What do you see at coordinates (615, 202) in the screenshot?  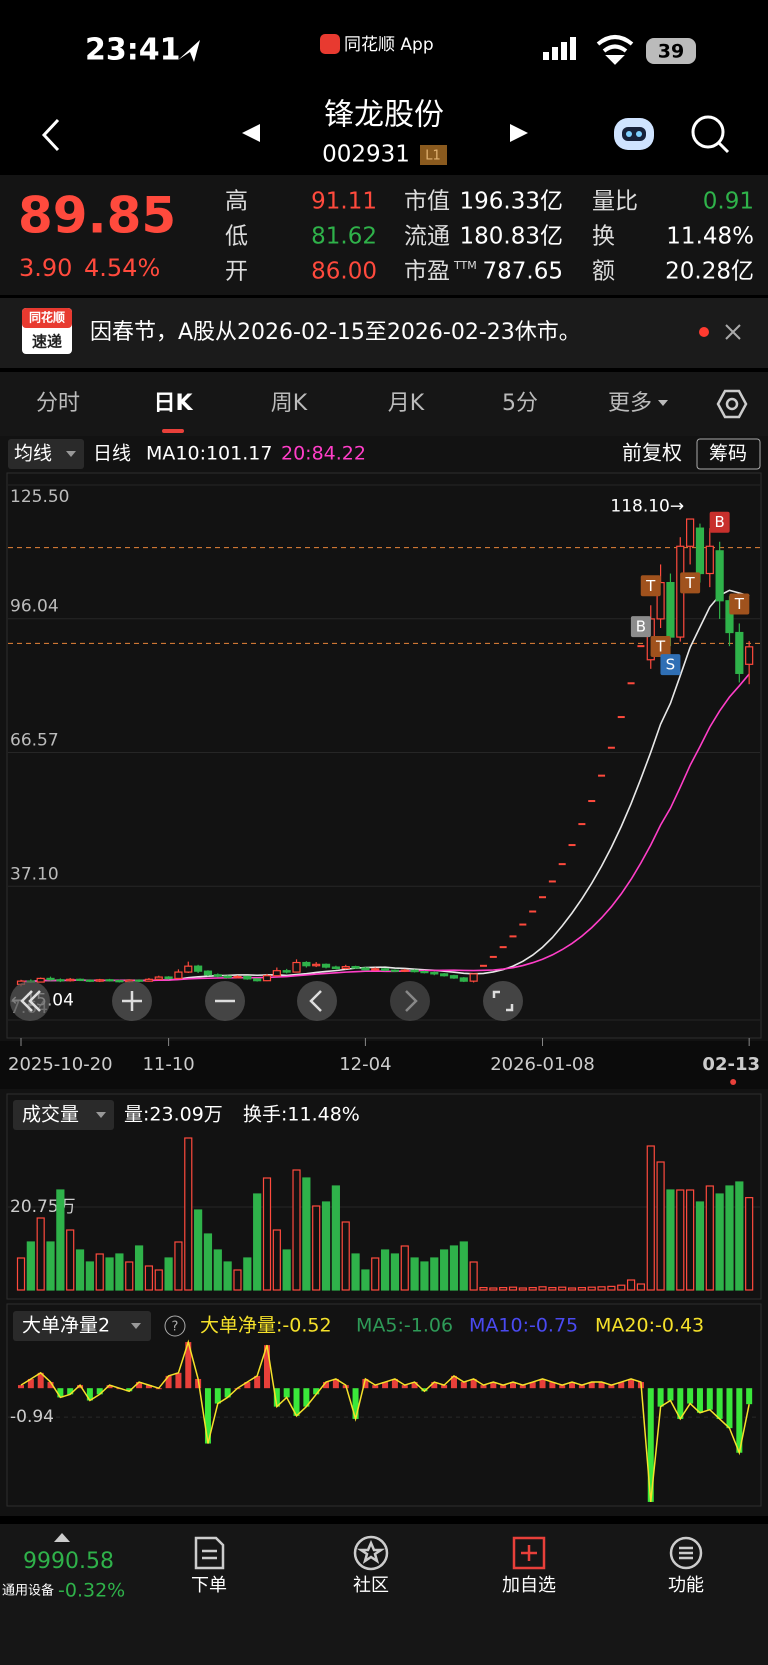 I see `stat-label: 量比` at bounding box center [615, 202].